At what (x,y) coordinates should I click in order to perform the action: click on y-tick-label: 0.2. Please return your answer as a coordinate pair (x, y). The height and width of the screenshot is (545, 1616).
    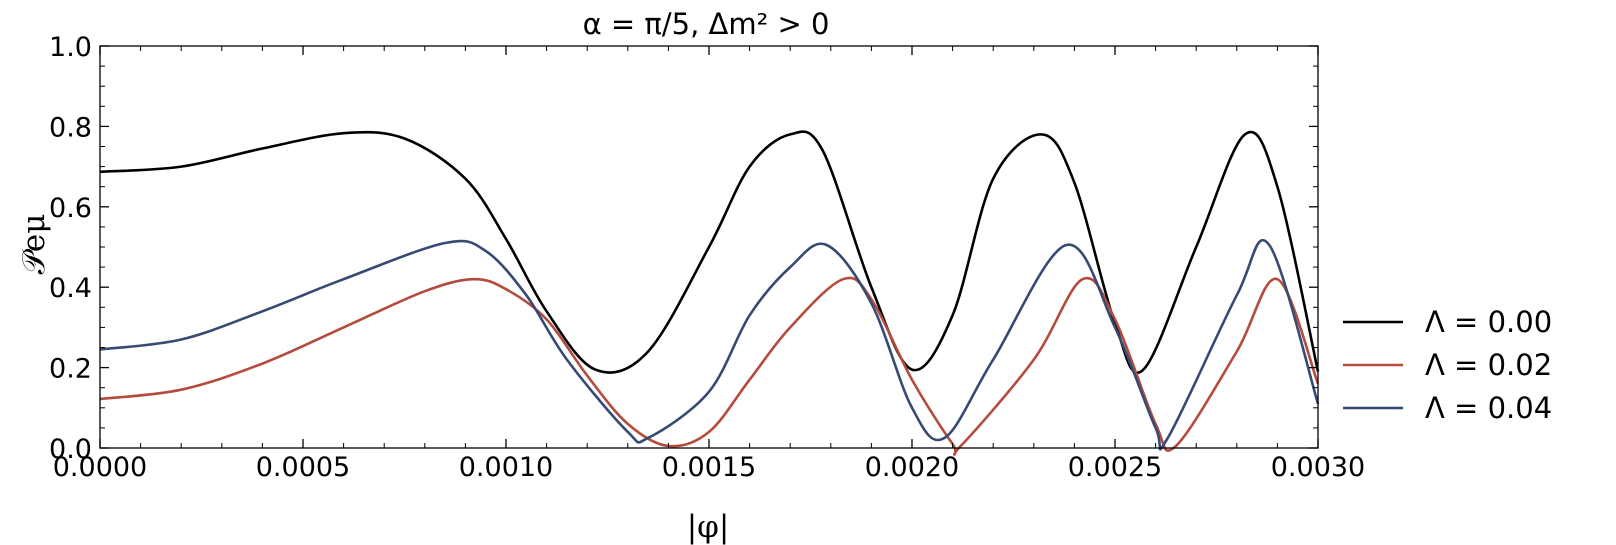
    Looking at the image, I should click on (70, 369).